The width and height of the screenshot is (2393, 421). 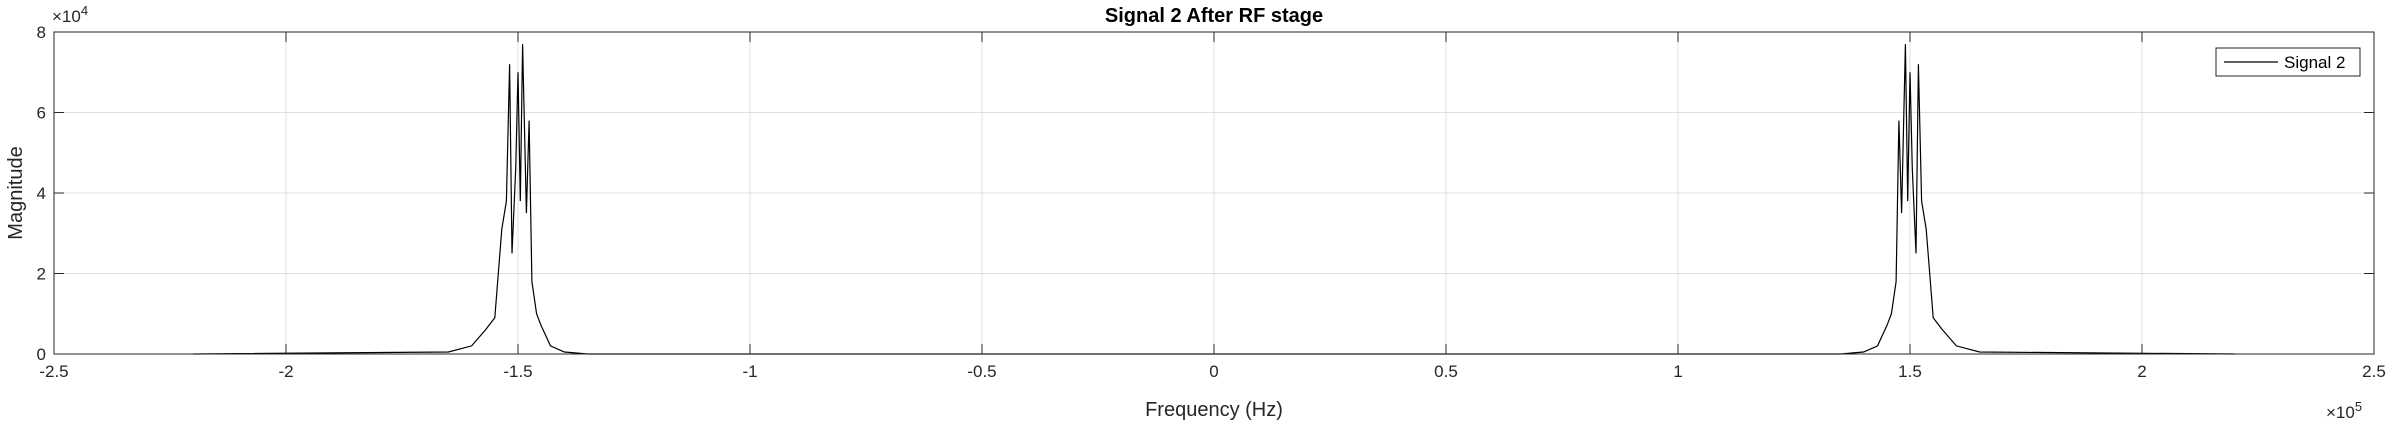 I want to click on y-tick-label: 4, so click(x=41, y=193).